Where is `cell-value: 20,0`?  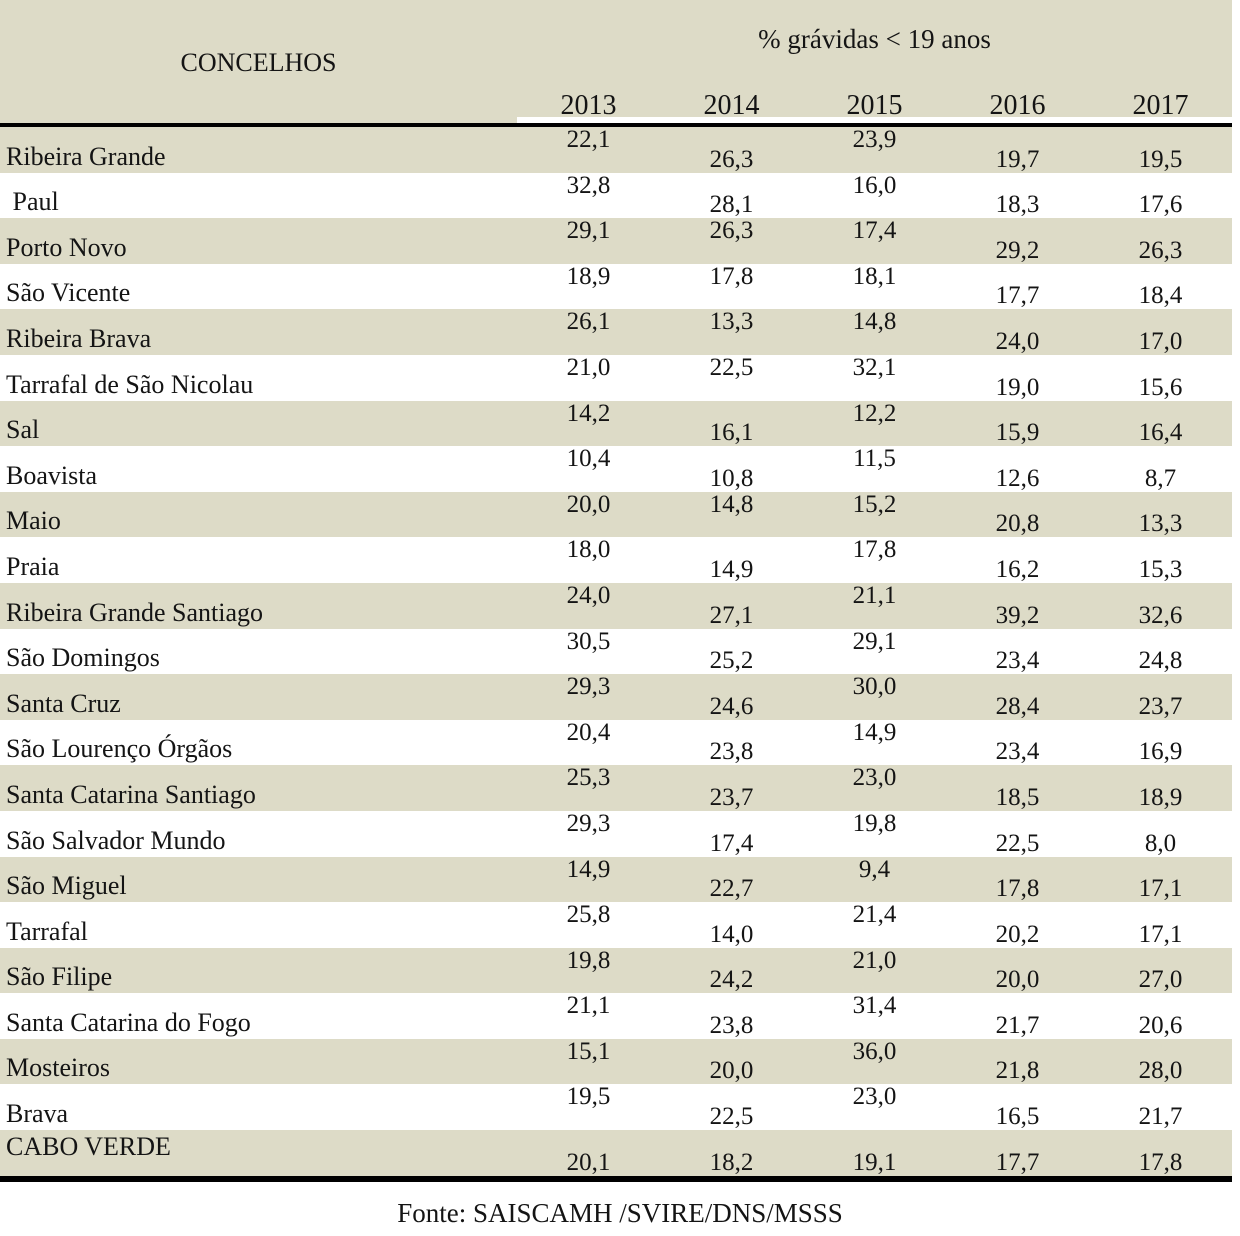
cell-value: 20,0 is located at coordinates (588, 504).